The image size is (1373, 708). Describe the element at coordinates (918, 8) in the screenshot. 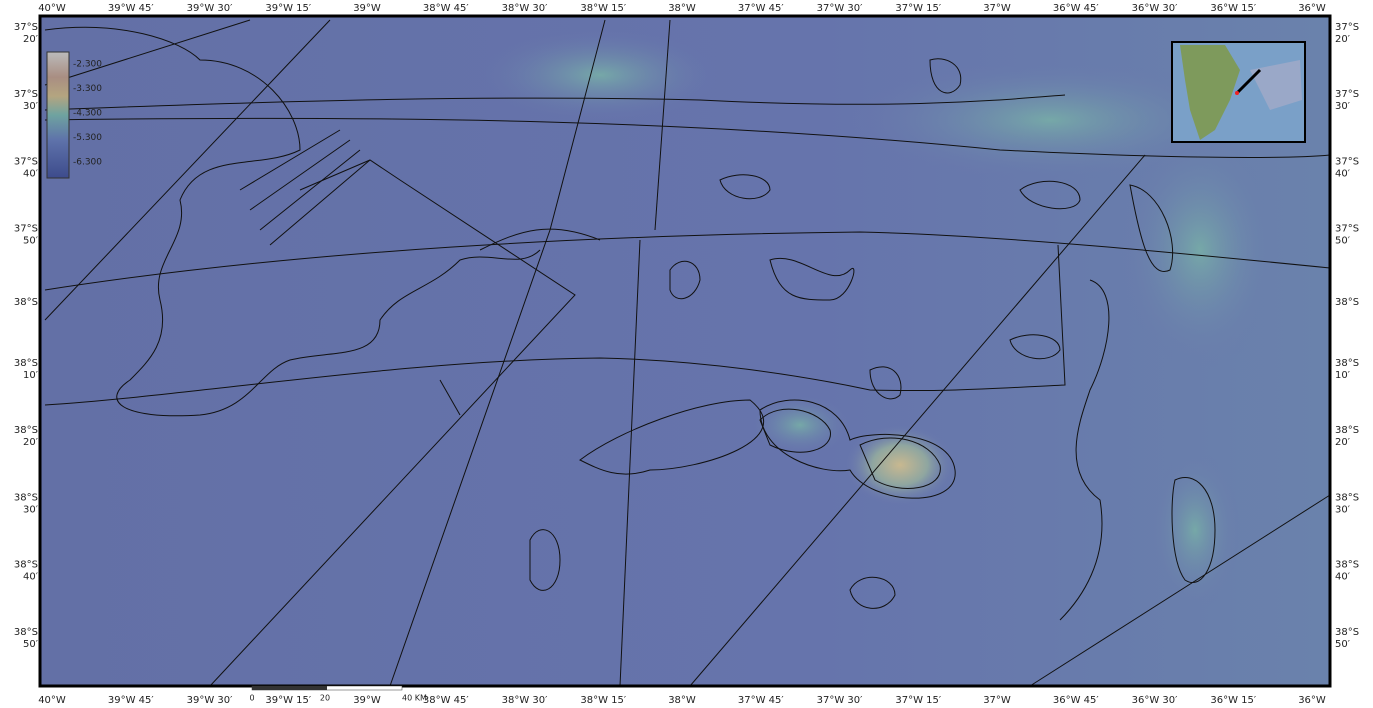

I see `lon-label-top: 37°W 15′` at that location.